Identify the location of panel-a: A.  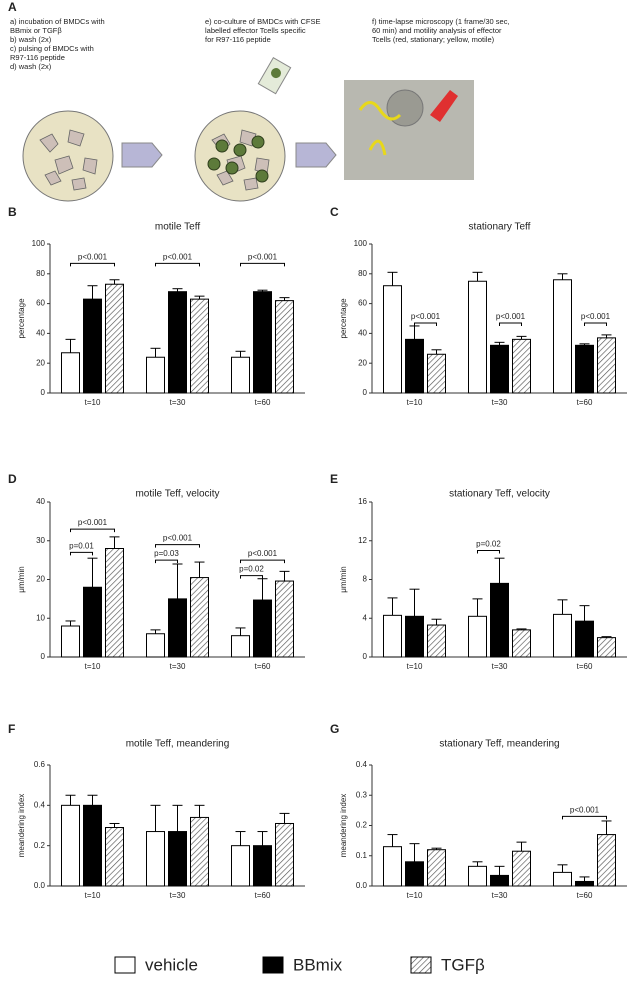
(241, 101).